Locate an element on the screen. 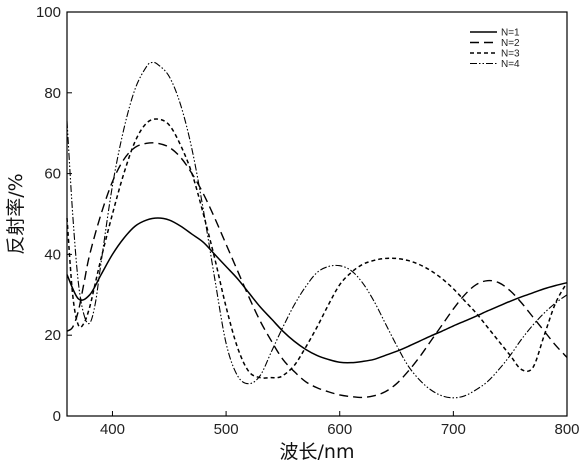 This screenshot has width=587, height=466. x-axis-title: 波长/nm is located at coordinates (317, 452).